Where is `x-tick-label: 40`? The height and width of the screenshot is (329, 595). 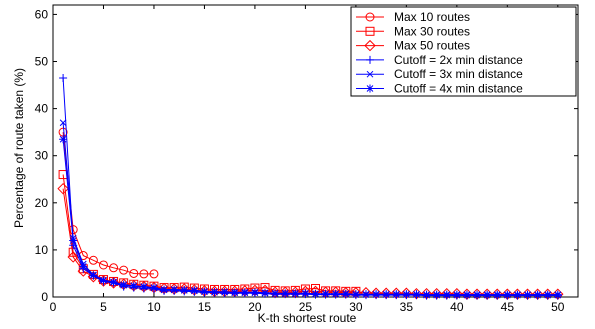
x-tick-label: 40 is located at coordinates (457, 307).